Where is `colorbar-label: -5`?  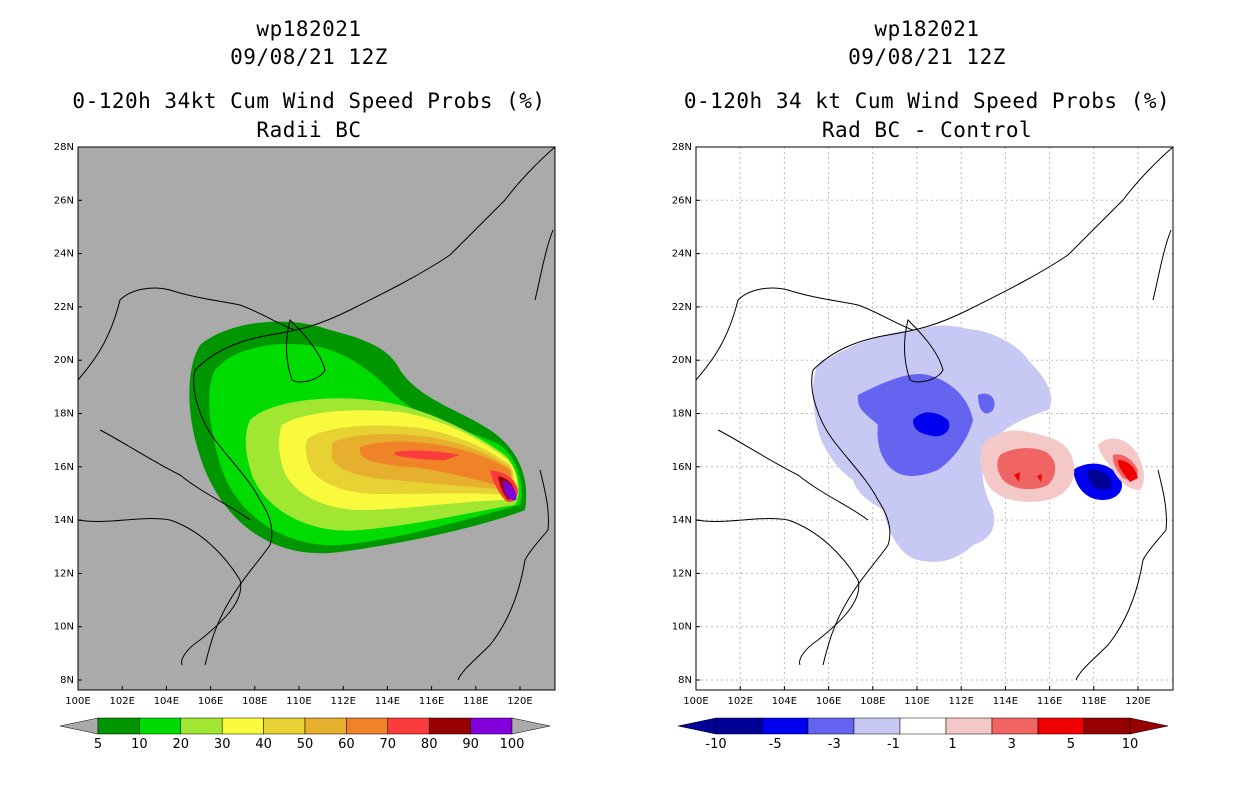 colorbar-label: -5 is located at coordinates (775, 744).